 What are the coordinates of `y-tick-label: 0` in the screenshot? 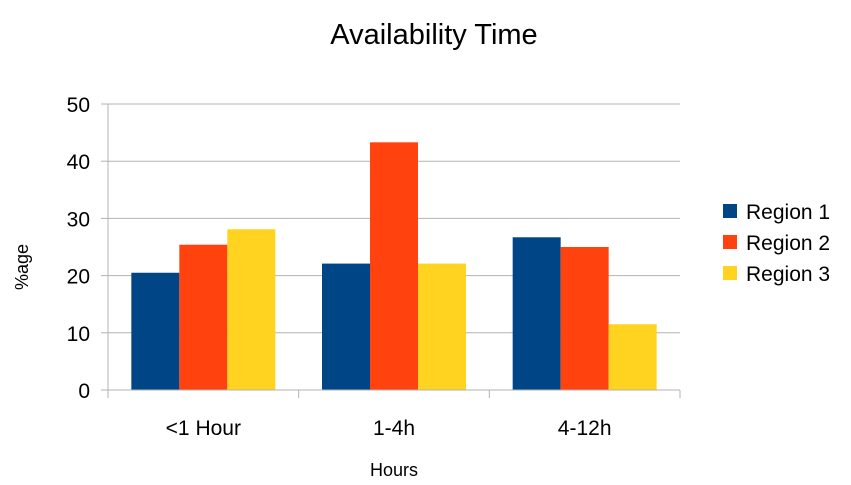 It's located at (84, 391).